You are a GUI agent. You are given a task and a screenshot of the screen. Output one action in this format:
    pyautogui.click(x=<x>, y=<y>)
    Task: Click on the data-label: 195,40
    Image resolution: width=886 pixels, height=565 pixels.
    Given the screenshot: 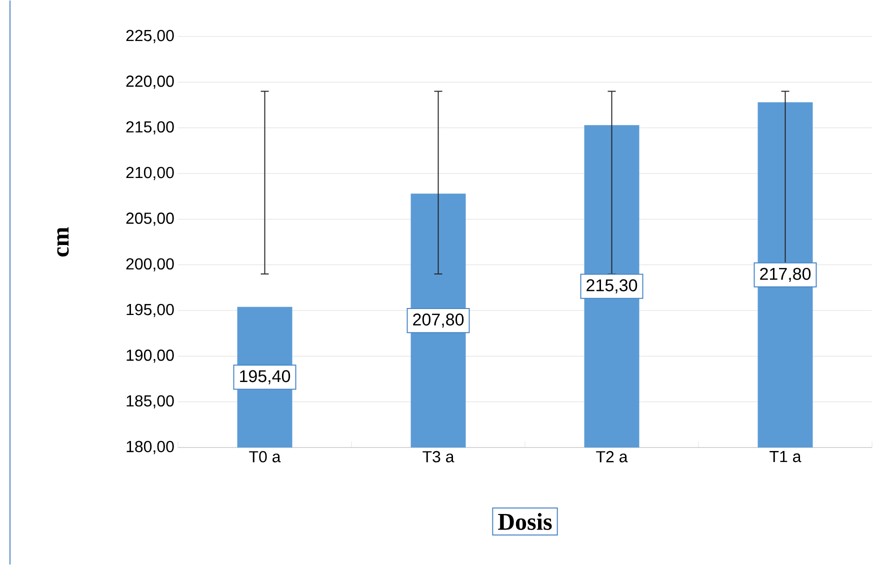 What is the action you would take?
    pyautogui.click(x=265, y=377)
    